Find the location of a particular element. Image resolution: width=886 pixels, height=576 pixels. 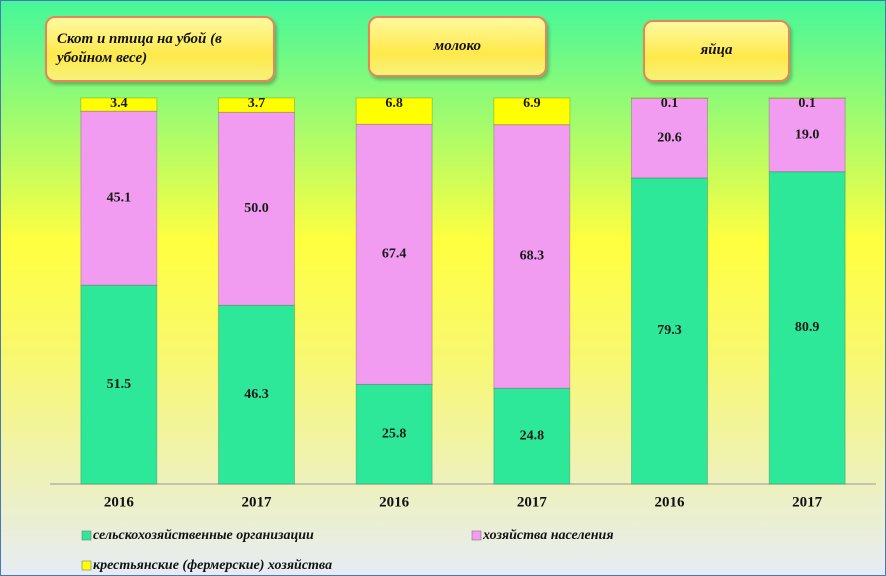

data-label: 24.8 is located at coordinates (532, 435).